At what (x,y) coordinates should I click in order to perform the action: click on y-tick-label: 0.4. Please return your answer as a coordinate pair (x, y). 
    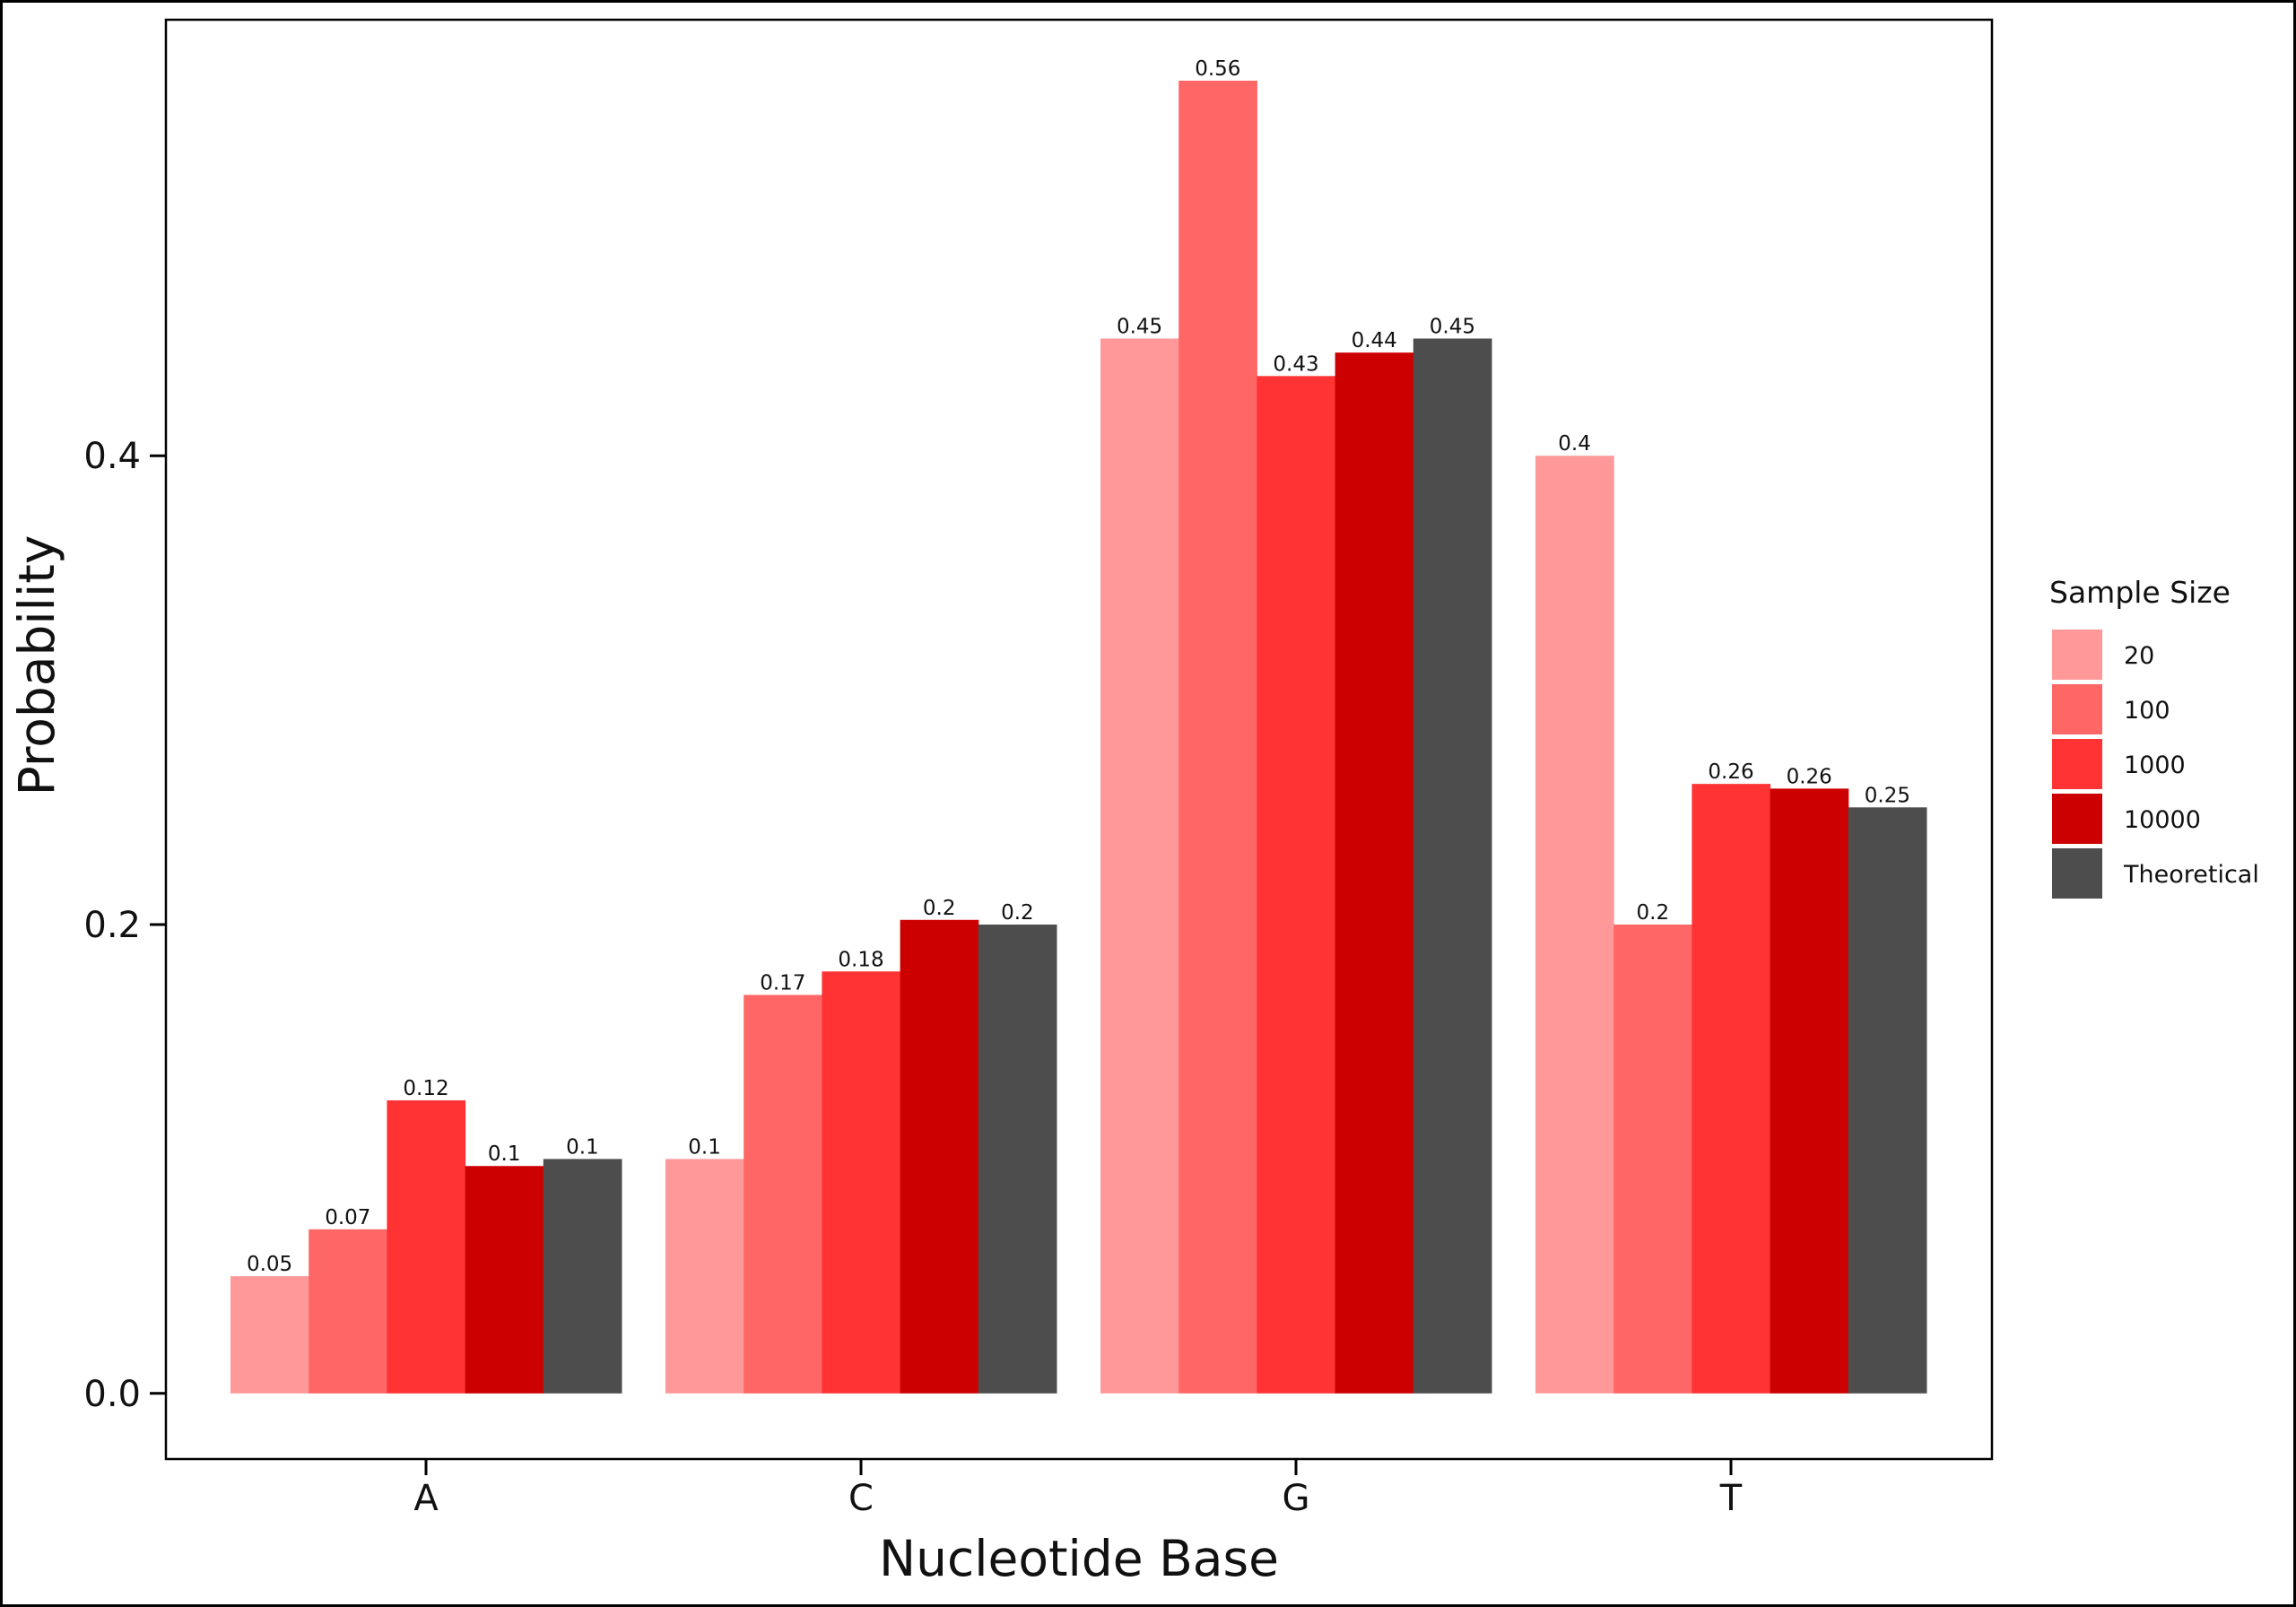
    Looking at the image, I should click on (112, 457).